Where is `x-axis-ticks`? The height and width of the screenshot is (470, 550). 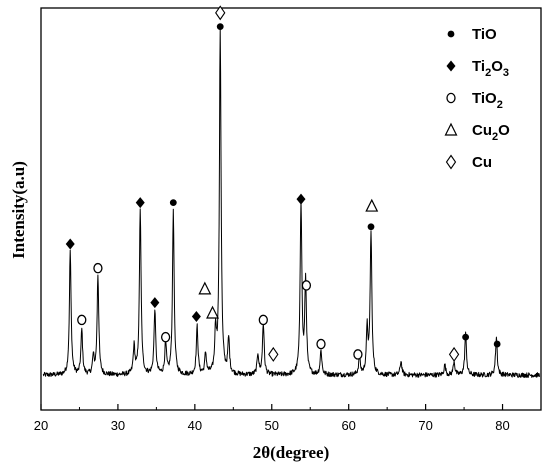 x-axis-ticks is located at coordinates (272, 407).